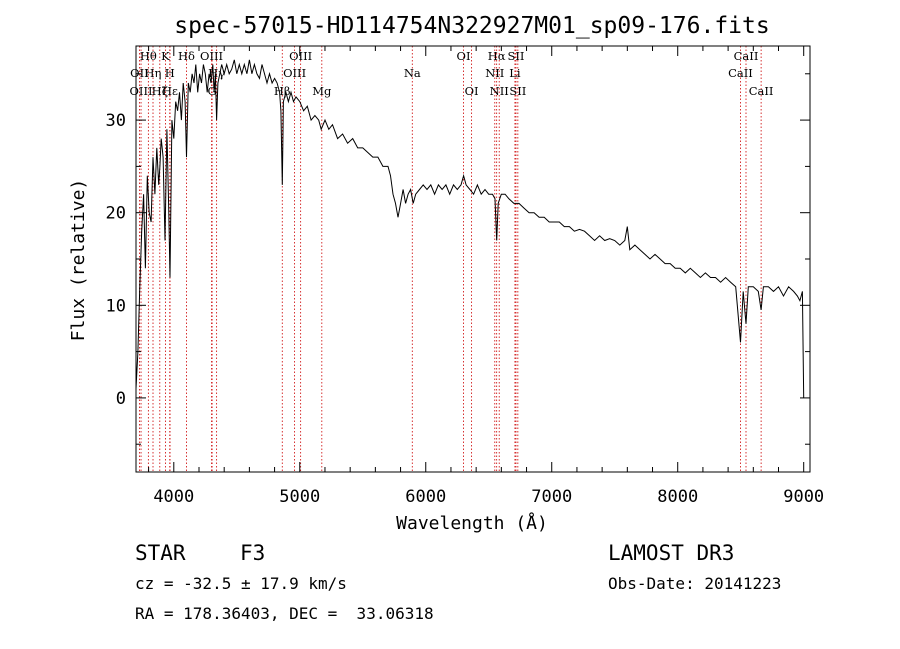 Image resolution: width=900 pixels, height=649 pixels. I want to click on marker-label-1: OII, so click(139, 73).